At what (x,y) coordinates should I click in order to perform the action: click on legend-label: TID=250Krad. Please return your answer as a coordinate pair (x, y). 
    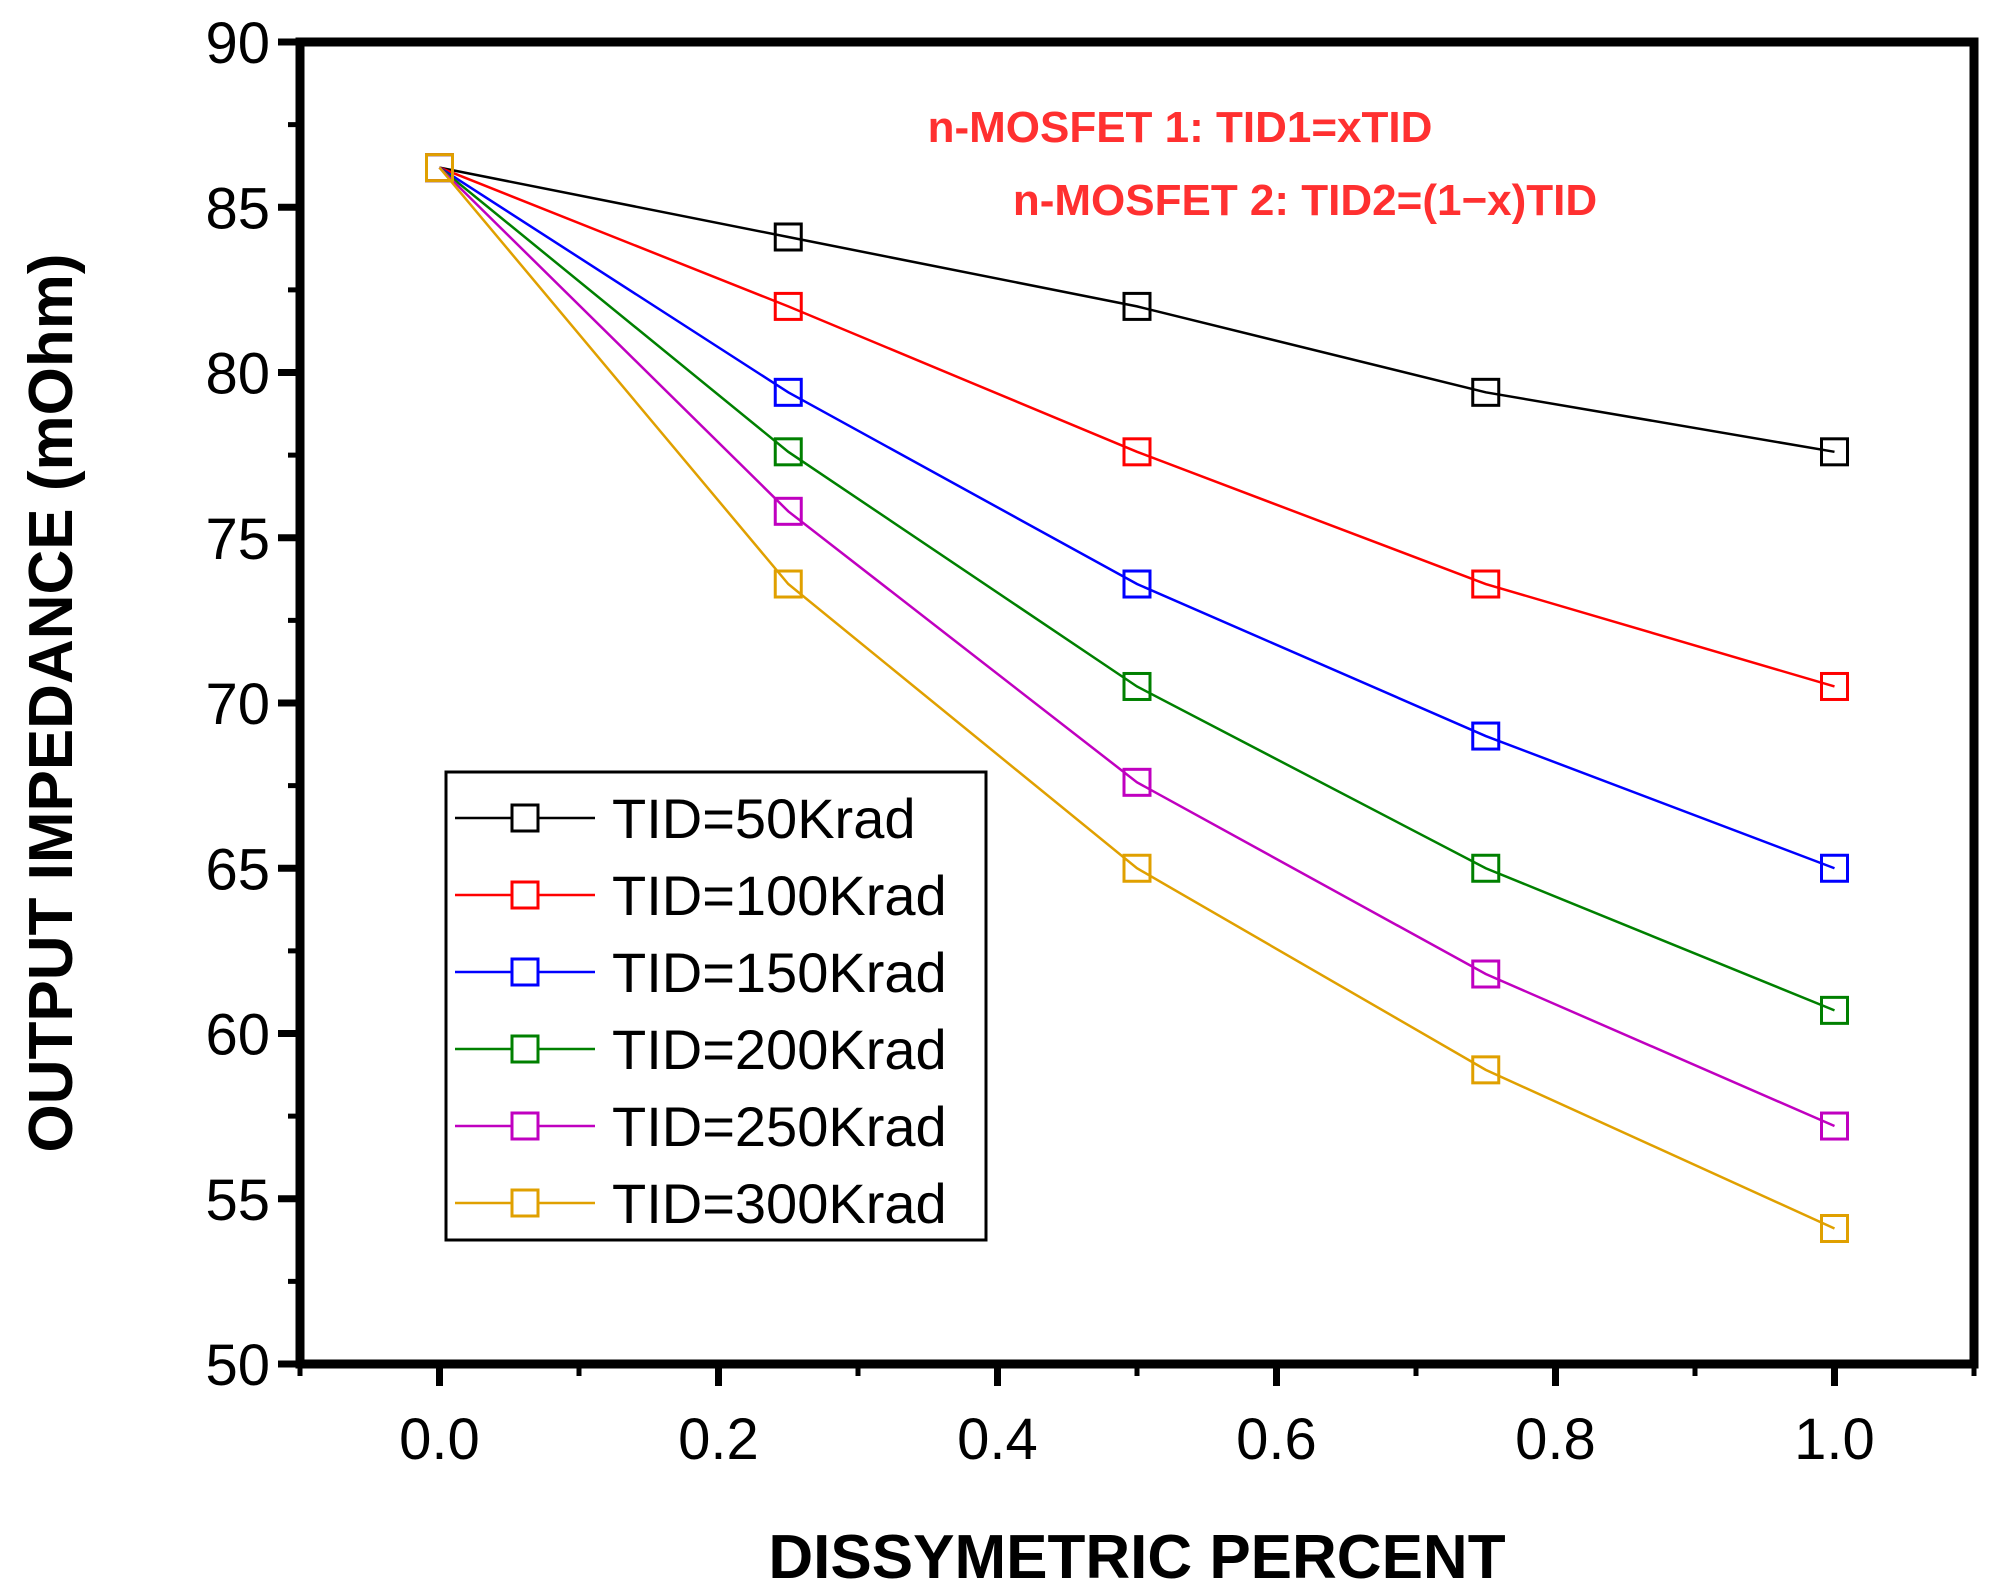
    Looking at the image, I should click on (779, 1126).